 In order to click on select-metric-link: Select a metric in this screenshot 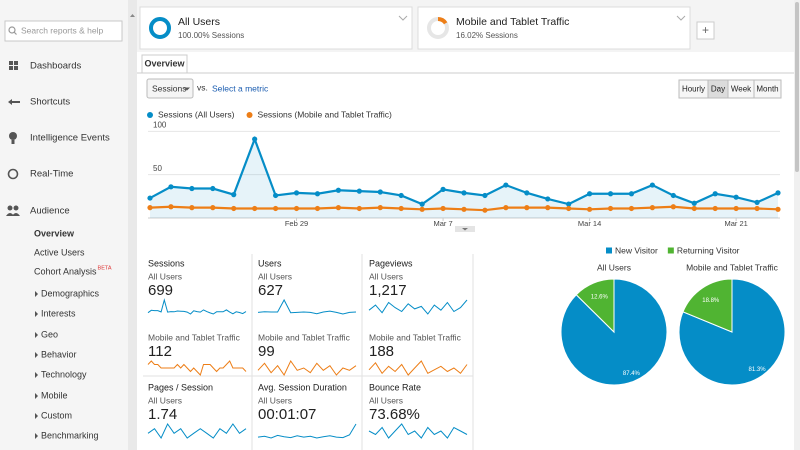, I will do `click(240, 88)`.